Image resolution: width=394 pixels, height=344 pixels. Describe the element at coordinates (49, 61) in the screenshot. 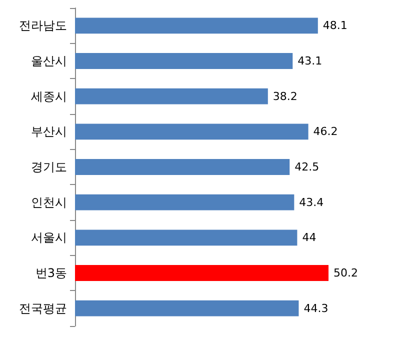

I see `y-tick-label: 울산시` at that location.